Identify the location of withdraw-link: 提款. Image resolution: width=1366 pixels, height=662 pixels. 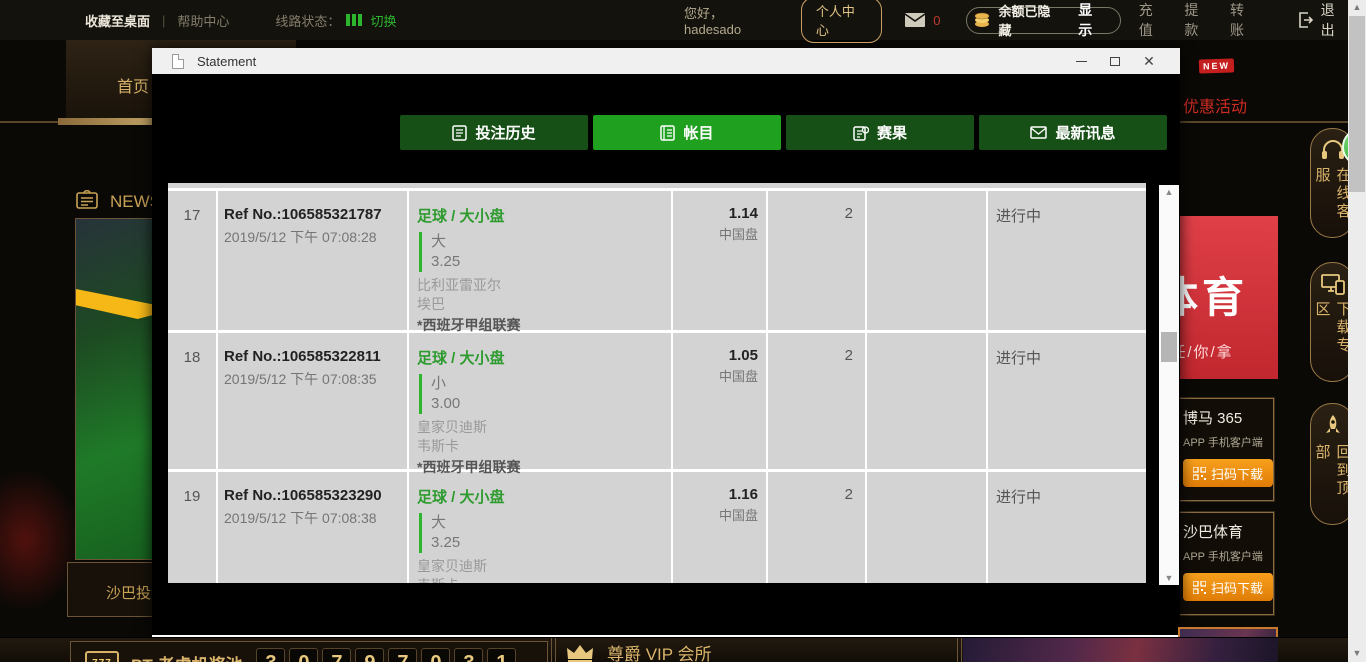
(1191, 20).